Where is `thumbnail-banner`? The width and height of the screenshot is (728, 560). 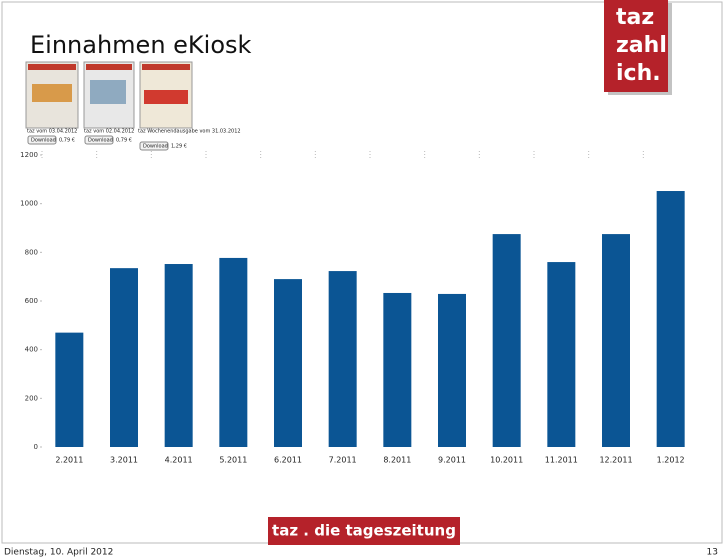 thumbnail-banner is located at coordinates (166, 97).